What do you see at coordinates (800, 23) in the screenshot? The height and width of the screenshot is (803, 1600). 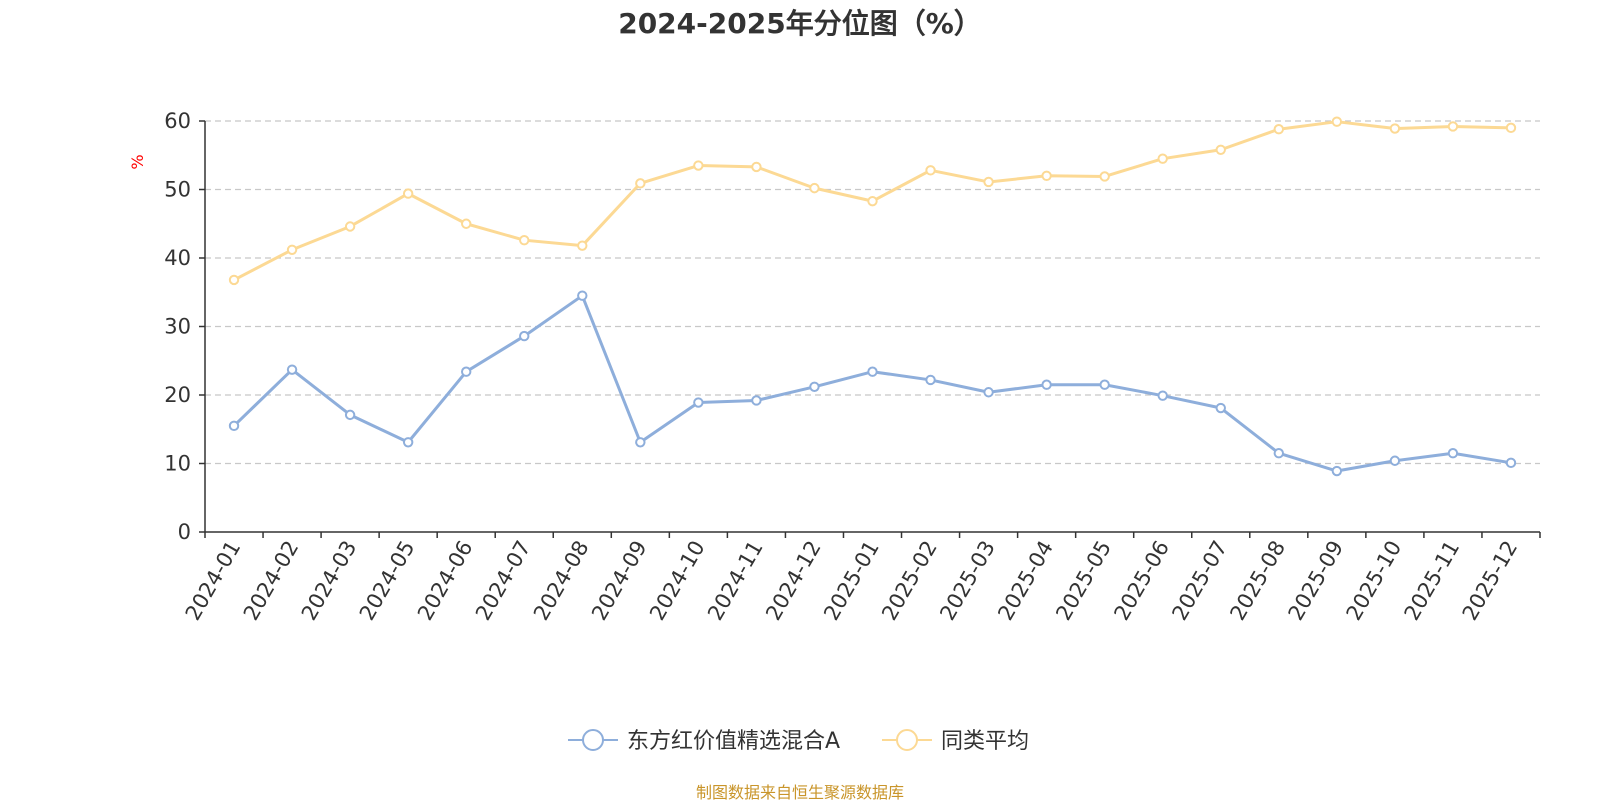 I see `chart-title: 2024-2025年分位图（%）` at bounding box center [800, 23].